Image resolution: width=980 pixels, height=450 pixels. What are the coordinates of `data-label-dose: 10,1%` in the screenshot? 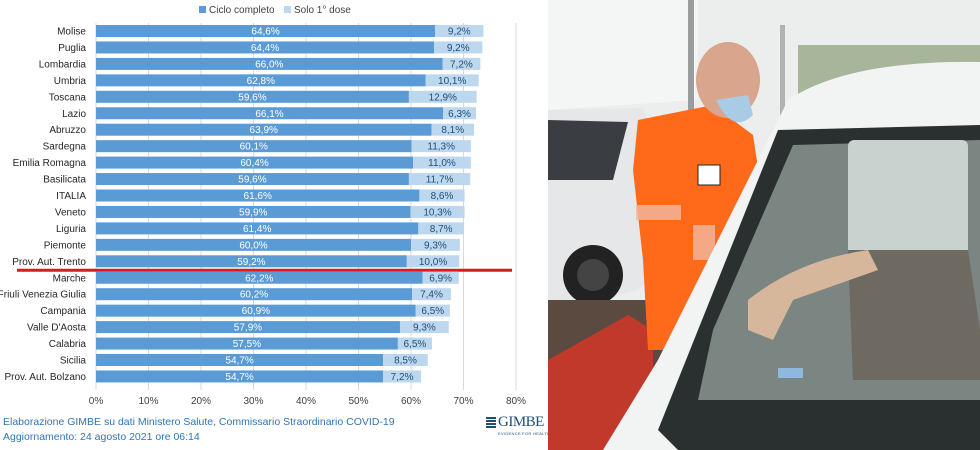 It's located at (452, 81).